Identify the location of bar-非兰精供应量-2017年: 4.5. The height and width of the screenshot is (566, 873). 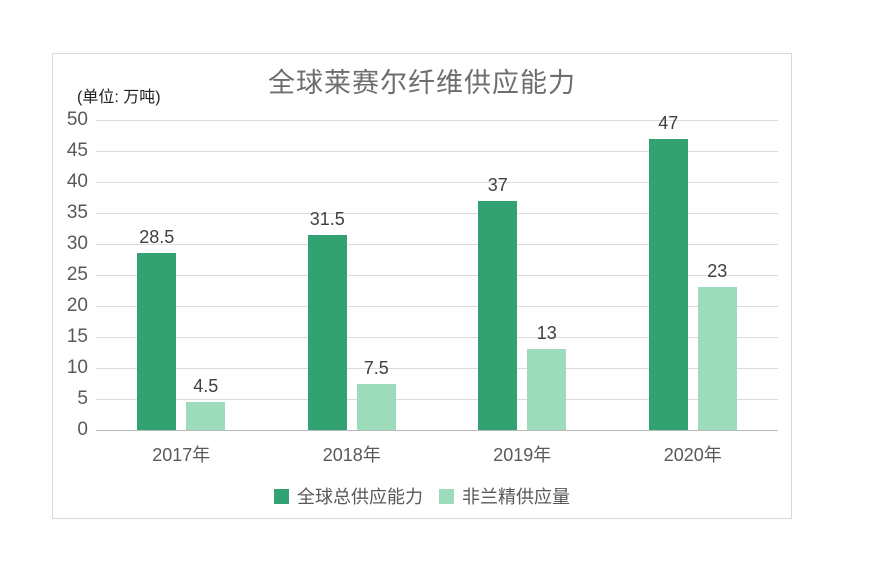
(206, 403).